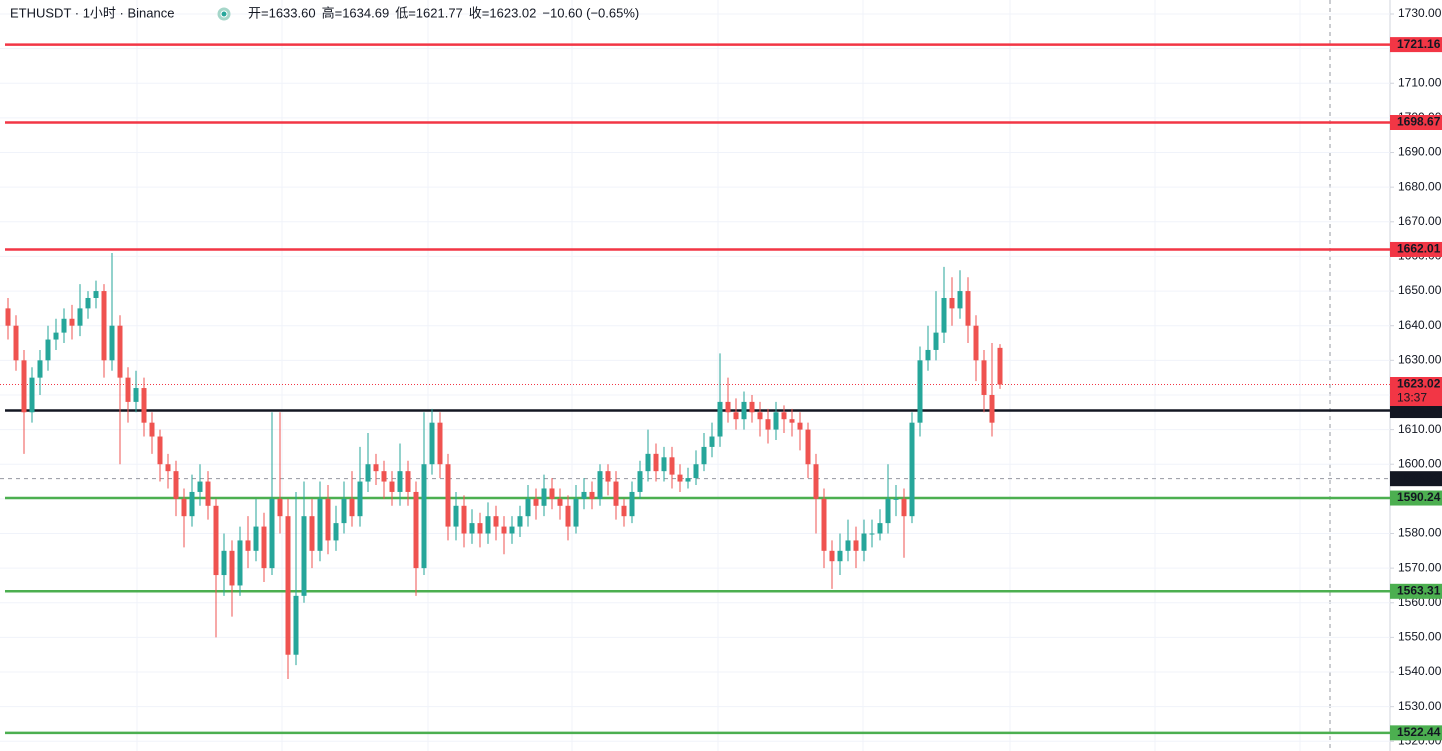 The width and height of the screenshot is (1442, 751). What do you see at coordinates (1420, 13) in the screenshot?
I see `y-tick-label: 1730.00` at bounding box center [1420, 13].